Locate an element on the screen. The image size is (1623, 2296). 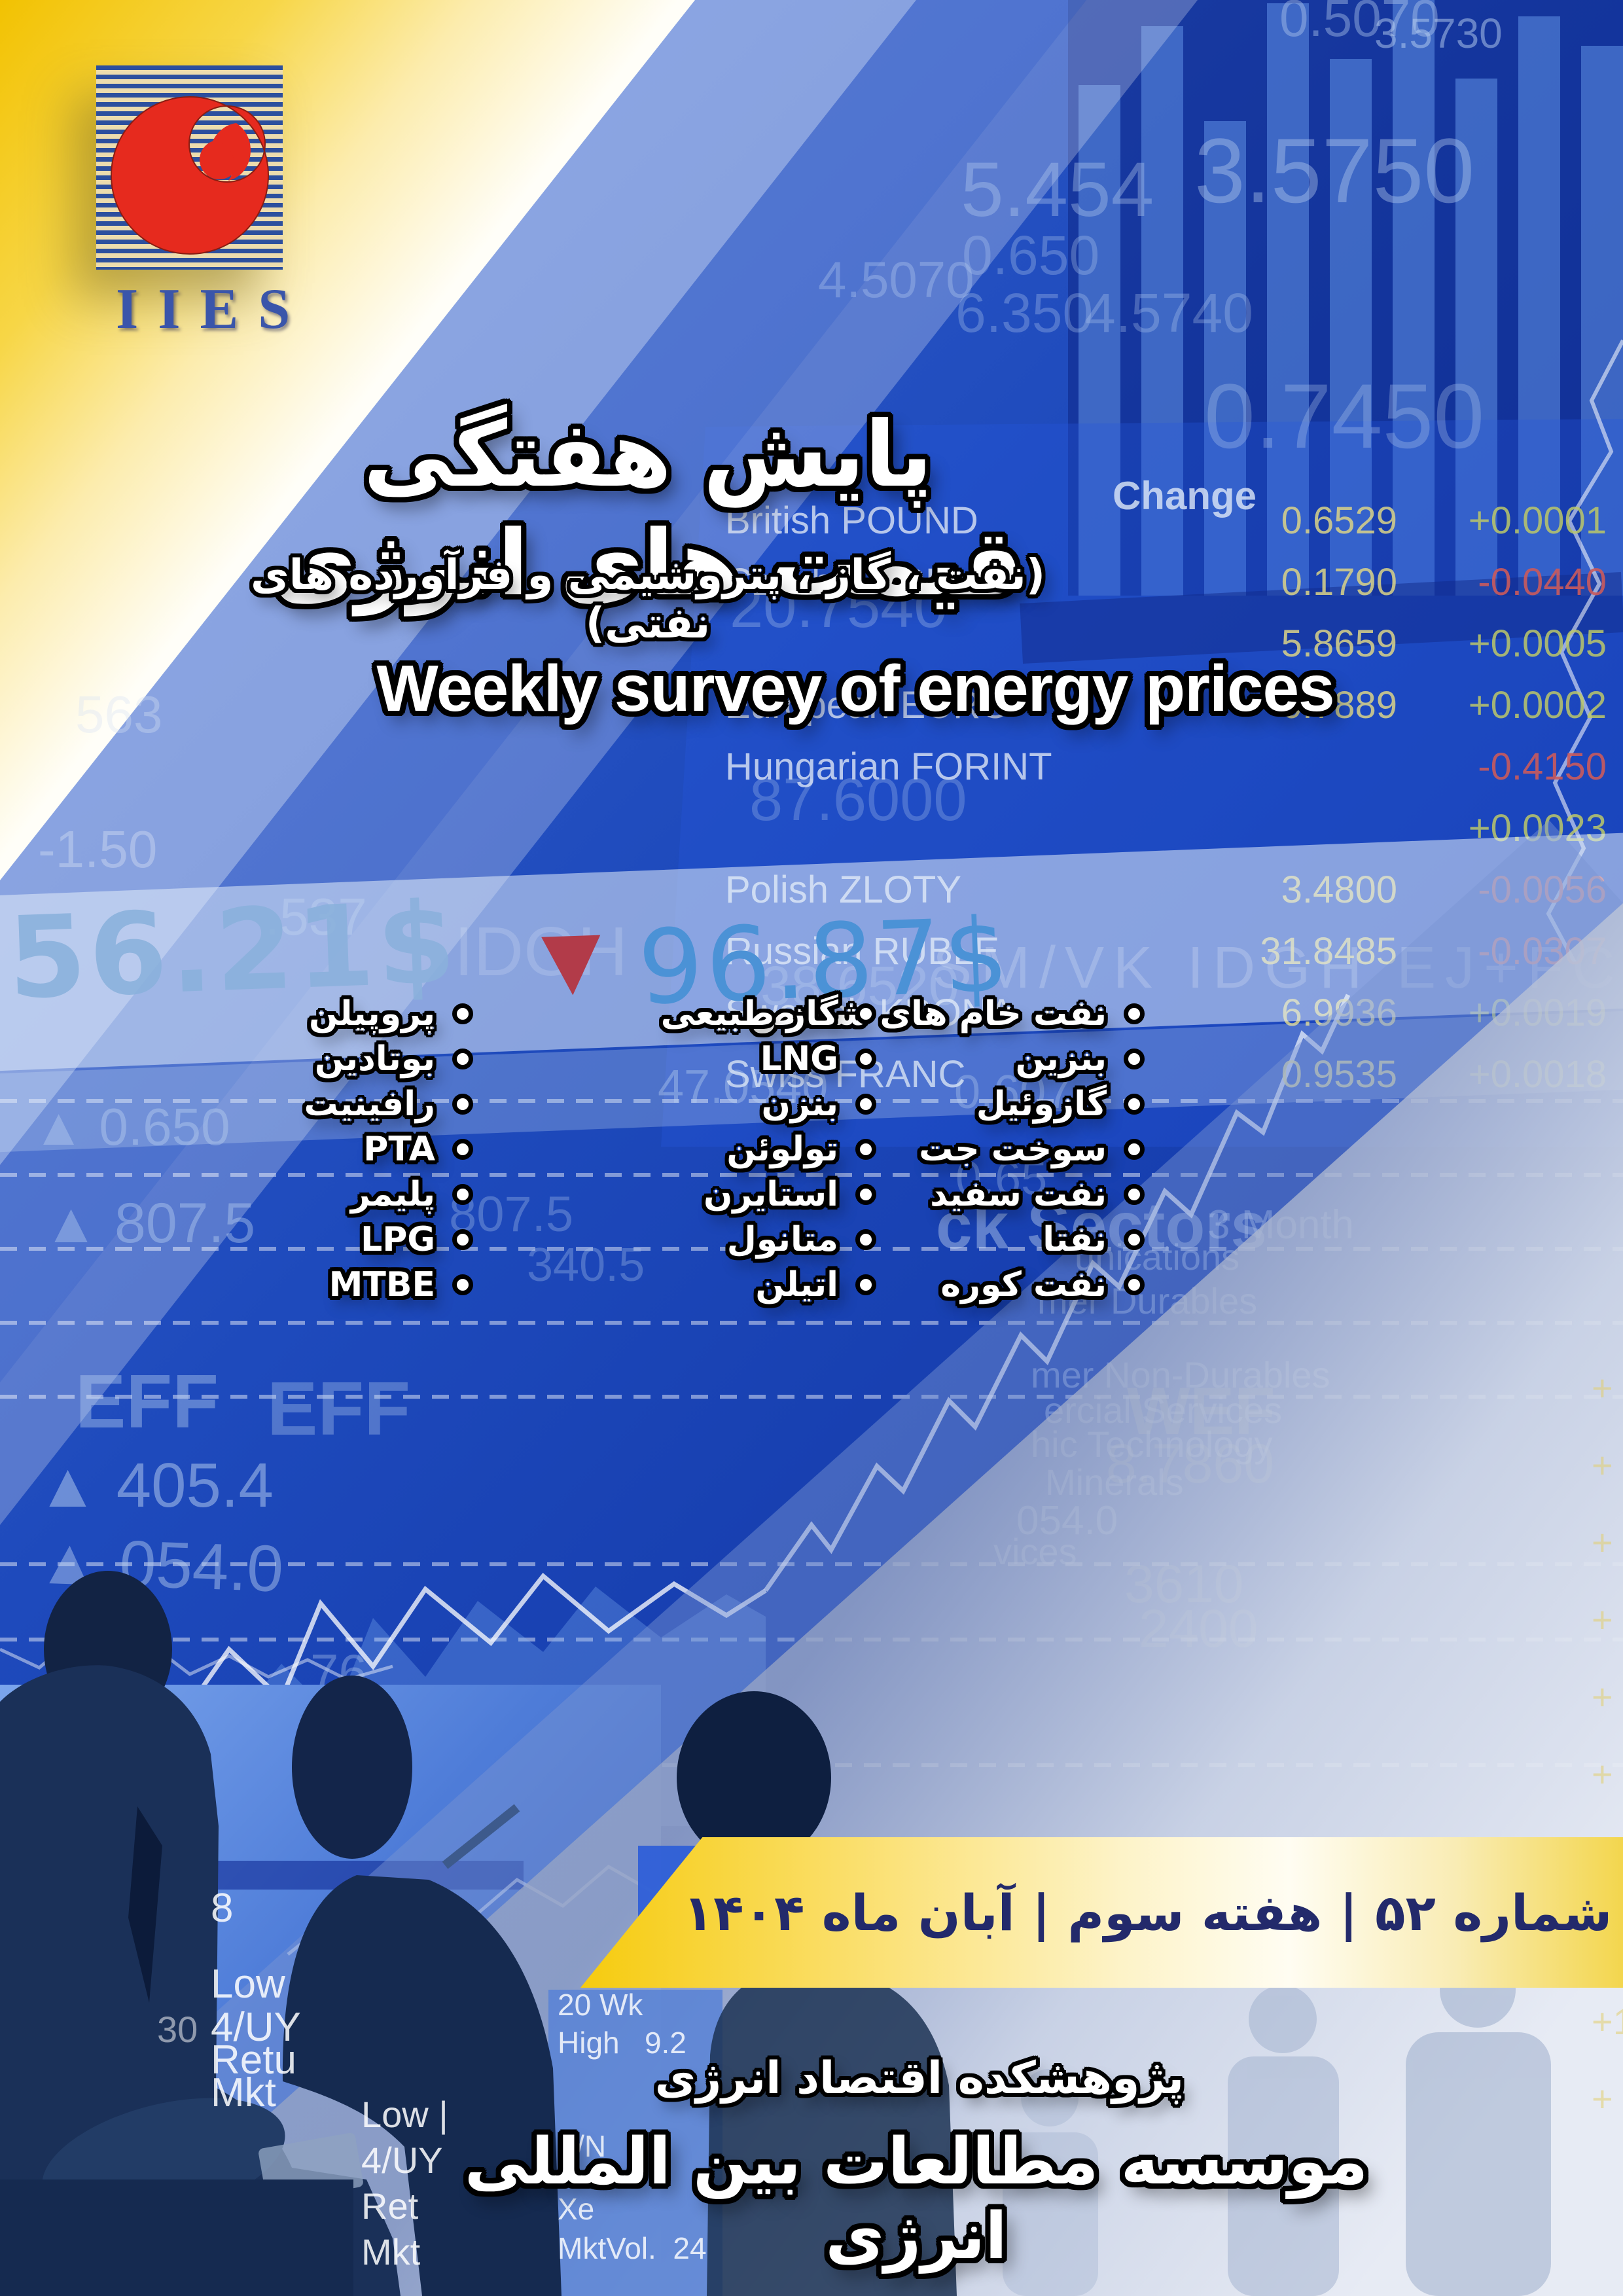
bg-number: ▲ 405.4 is located at coordinates (155, 1485).